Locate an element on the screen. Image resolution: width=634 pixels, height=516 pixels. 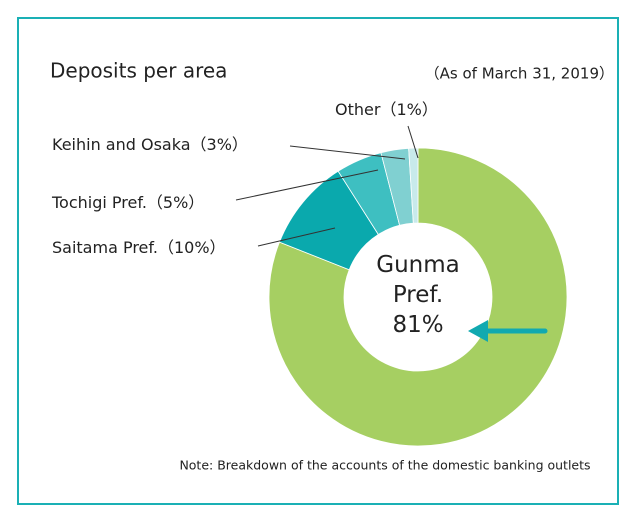
slice-value: （10%） is located at coordinates (192, 247).